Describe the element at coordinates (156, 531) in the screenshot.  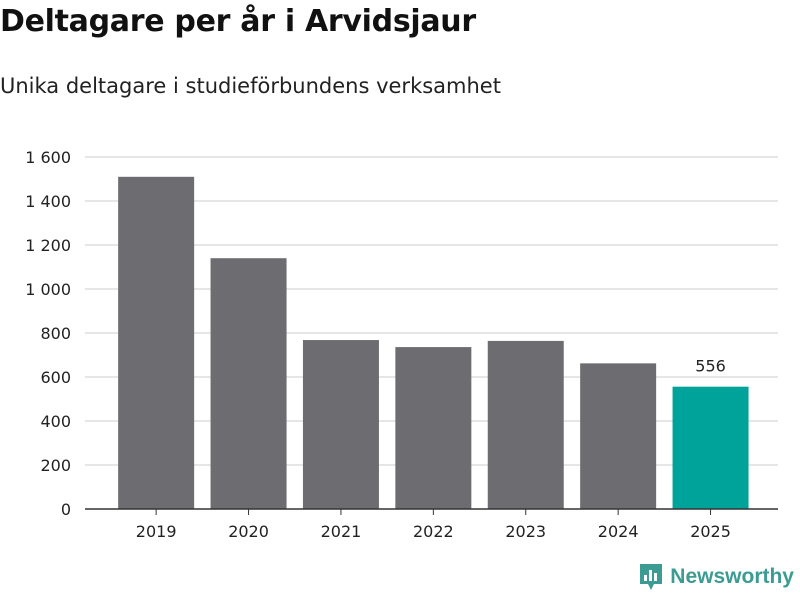
I see `x-tick-label: 2019` at that location.